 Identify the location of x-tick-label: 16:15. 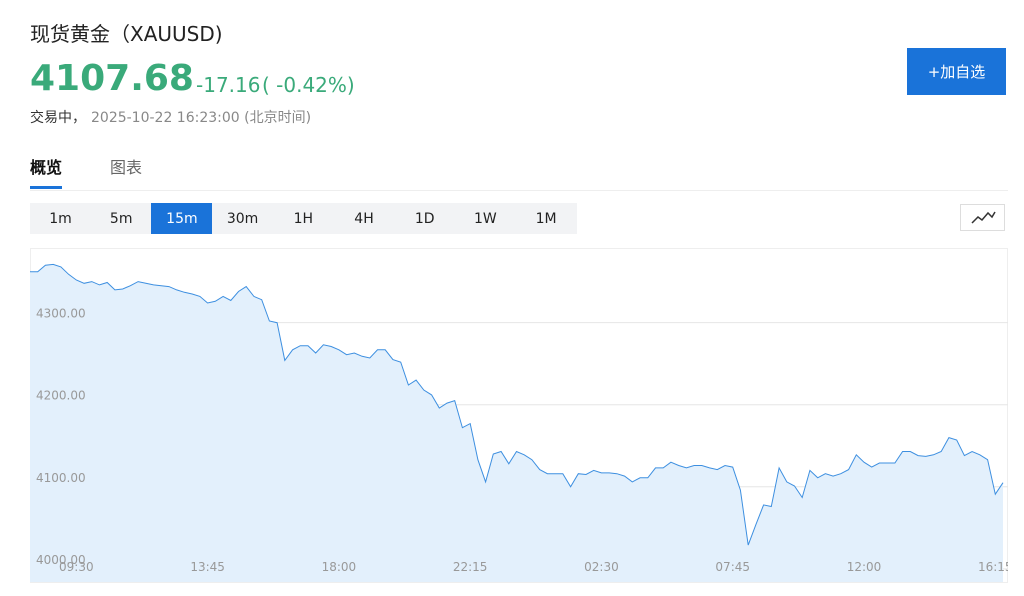
(993, 567).